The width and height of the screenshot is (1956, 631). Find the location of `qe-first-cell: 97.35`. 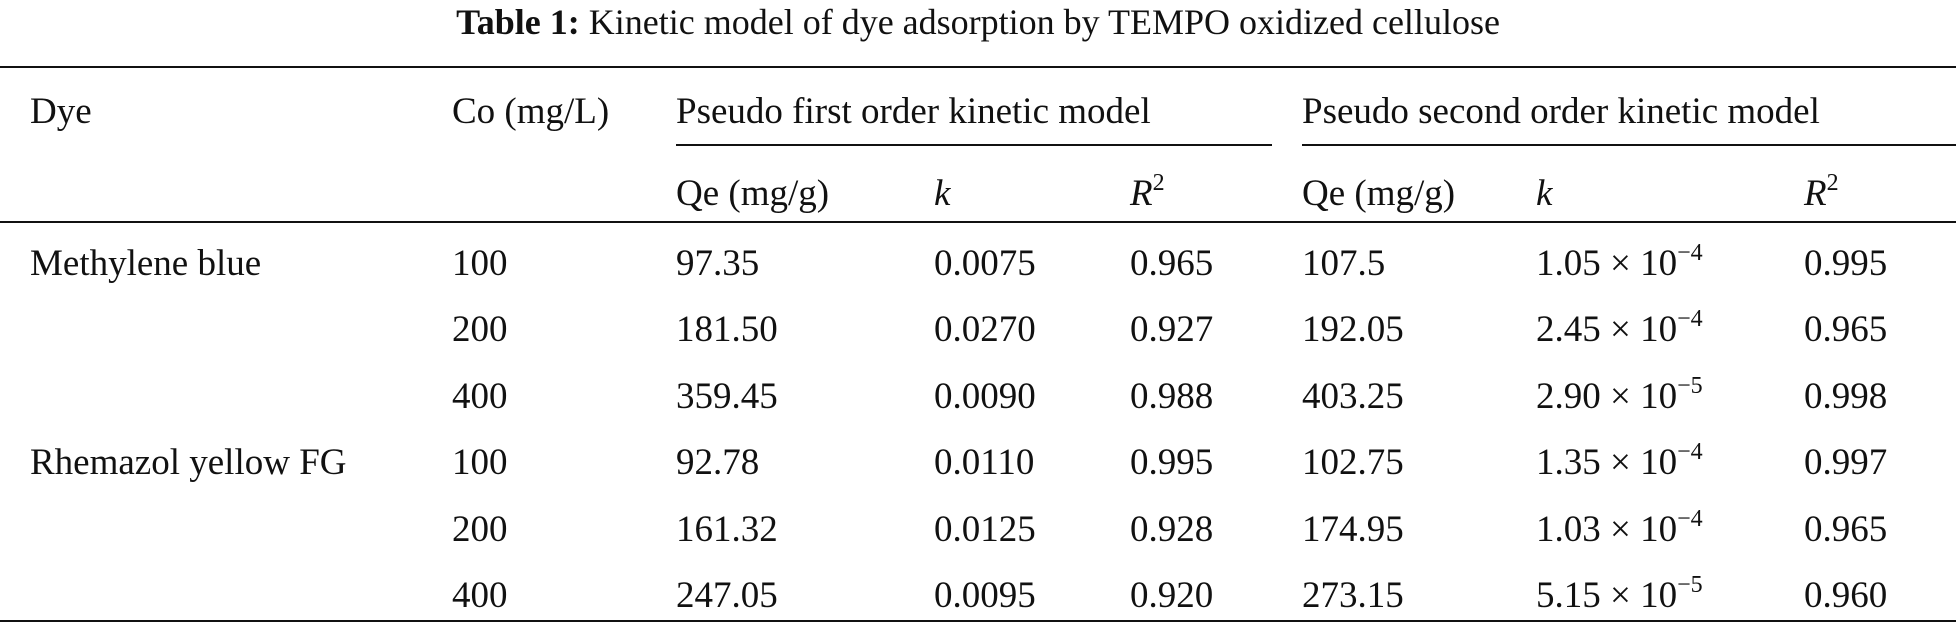

qe-first-cell: 97.35 is located at coordinates (718, 263).